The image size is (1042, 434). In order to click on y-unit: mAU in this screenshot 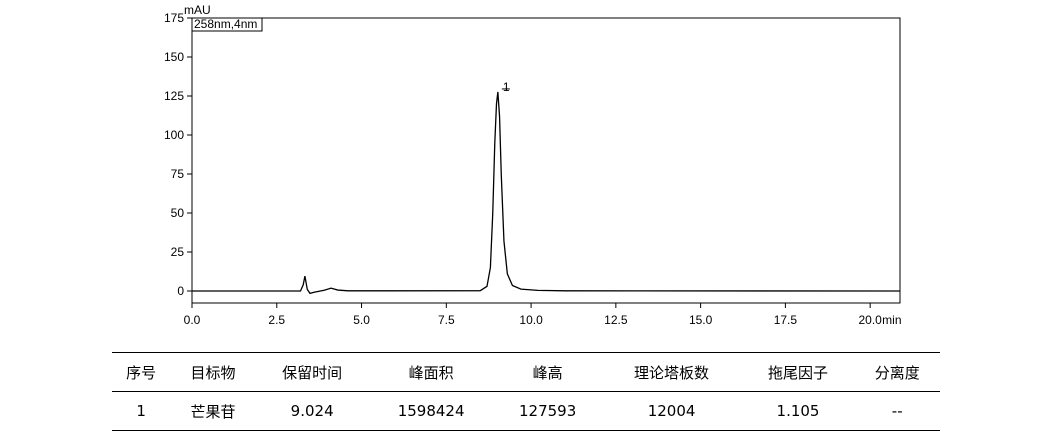, I will do `click(197, 10)`.